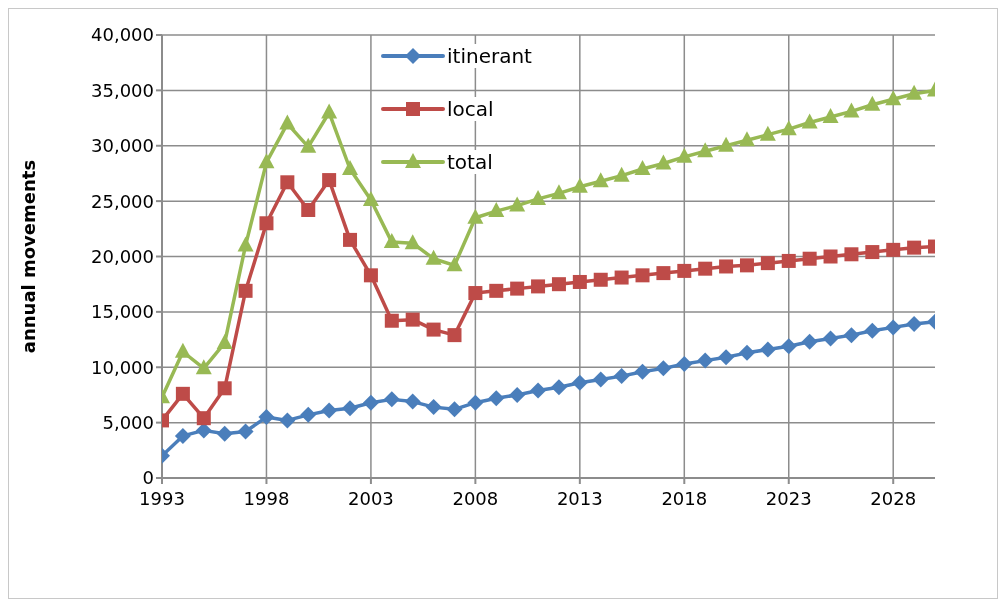  What do you see at coordinates (266, 498) in the screenshot?
I see `x-tick-label: 1998` at bounding box center [266, 498].